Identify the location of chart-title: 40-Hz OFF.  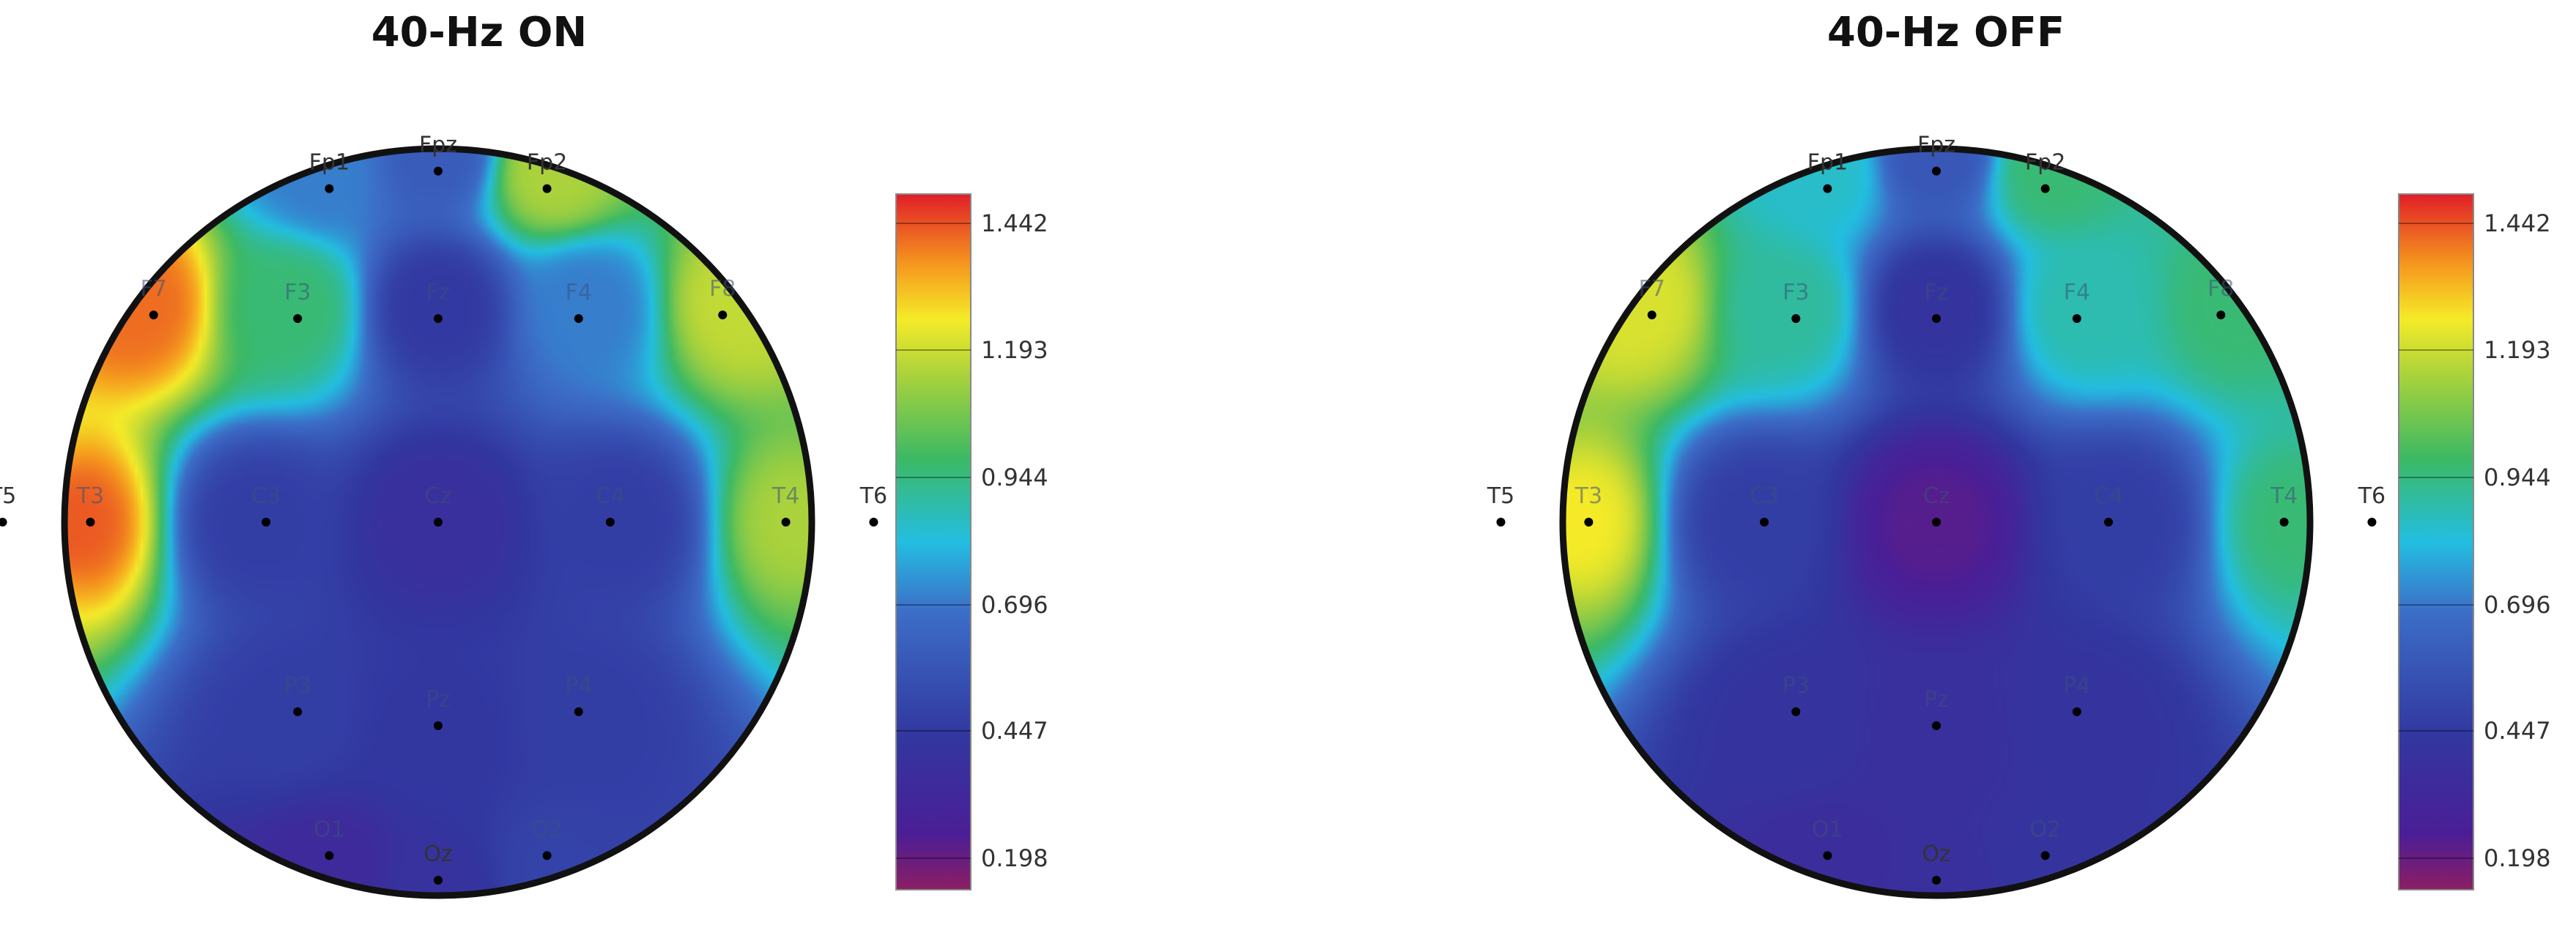
(1945, 32).